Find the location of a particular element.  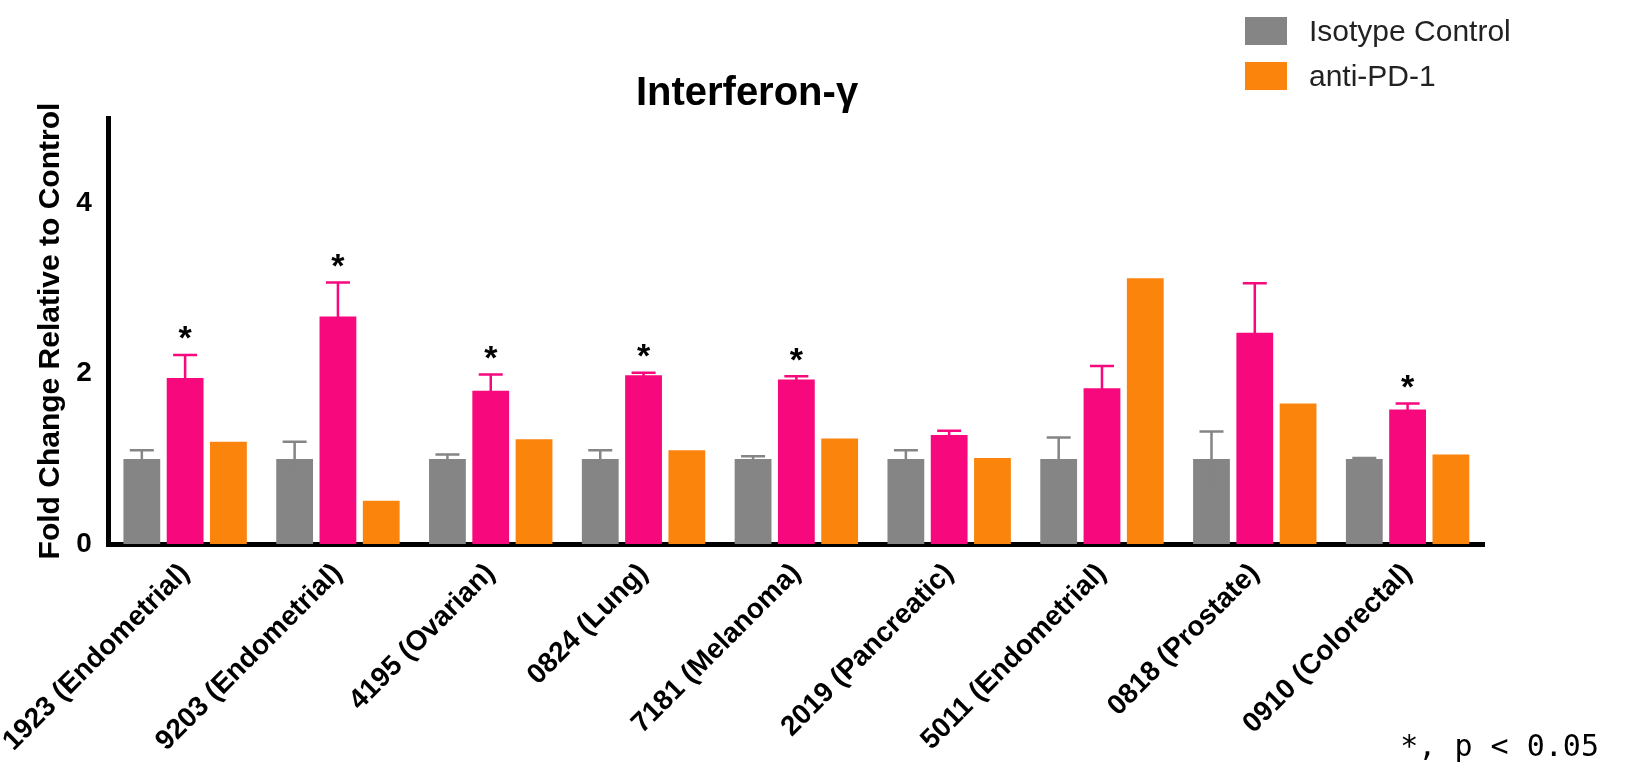

y-axis-title: Fold Change Relative to Control is located at coordinates (49, 331).